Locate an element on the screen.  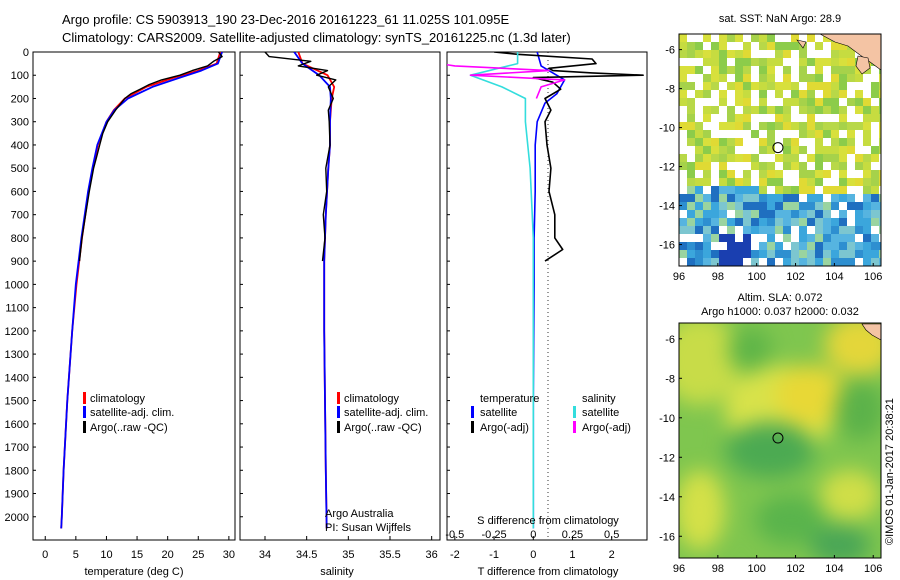
x-tick-label: 2 is located at coordinates (612, 555).